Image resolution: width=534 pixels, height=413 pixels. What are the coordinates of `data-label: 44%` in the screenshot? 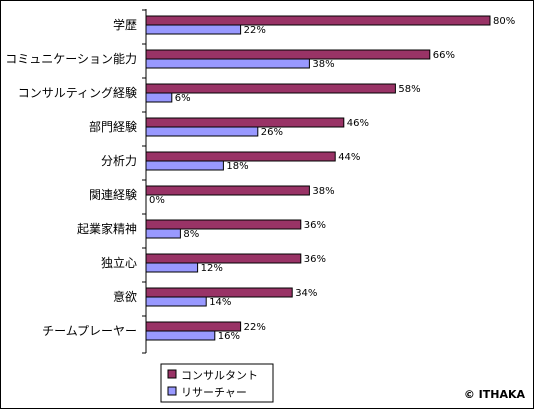 It's located at (349, 157).